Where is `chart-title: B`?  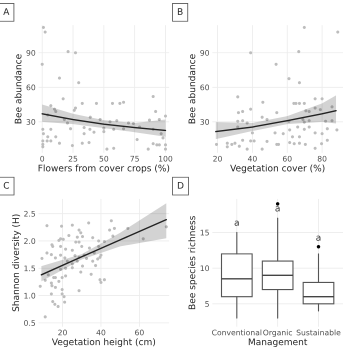 chart-title: B is located at coordinates (180, 11).